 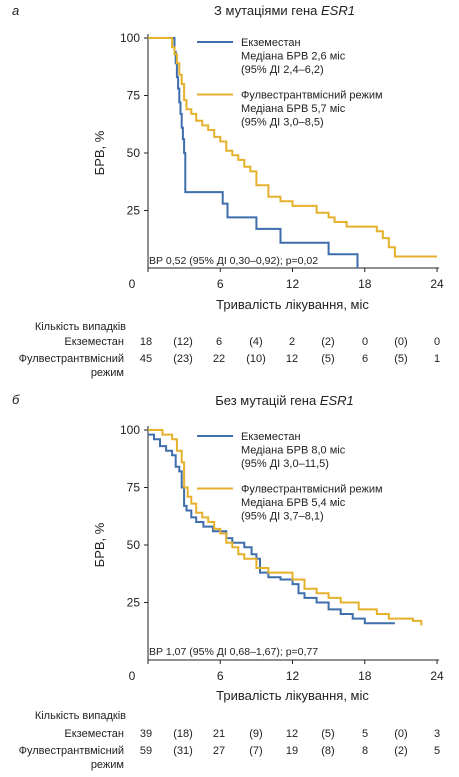 What do you see at coordinates (293, 57) in the screenshot?
I see `legend-text-exemestane: Медіана БРВ 2,6 міс` at bounding box center [293, 57].